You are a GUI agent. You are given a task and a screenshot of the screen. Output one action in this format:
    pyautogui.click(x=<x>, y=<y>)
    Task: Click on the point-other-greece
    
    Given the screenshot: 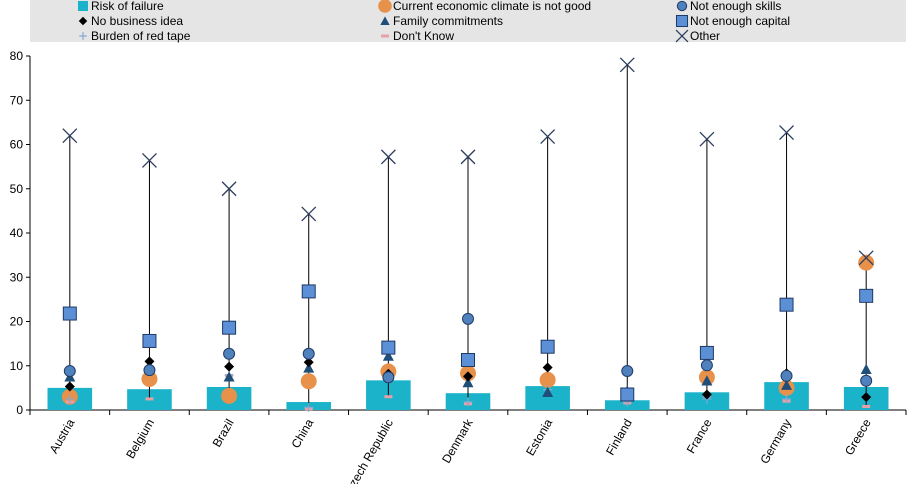 What is the action you would take?
    pyautogui.click(x=866, y=258)
    